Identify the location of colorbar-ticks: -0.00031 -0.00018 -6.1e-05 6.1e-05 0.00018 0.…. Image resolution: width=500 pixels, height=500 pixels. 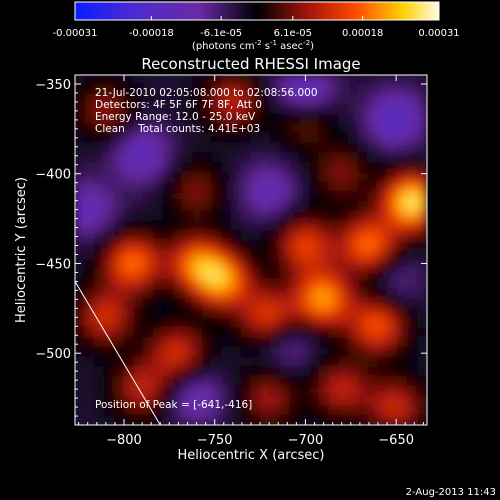
(256, 27).